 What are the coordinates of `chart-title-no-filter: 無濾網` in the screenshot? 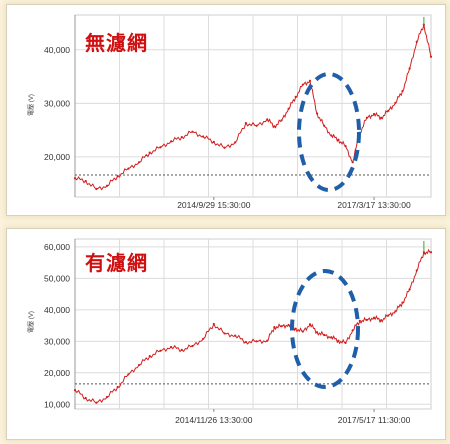 It's located at (116, 43).